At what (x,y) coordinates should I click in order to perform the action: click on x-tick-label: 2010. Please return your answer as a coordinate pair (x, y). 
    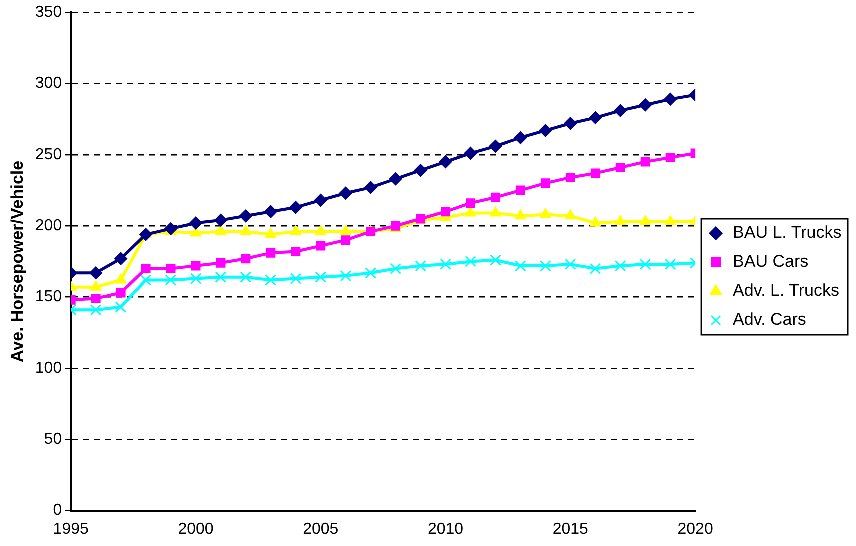
    Looking at the image, I should click on (446, 529).